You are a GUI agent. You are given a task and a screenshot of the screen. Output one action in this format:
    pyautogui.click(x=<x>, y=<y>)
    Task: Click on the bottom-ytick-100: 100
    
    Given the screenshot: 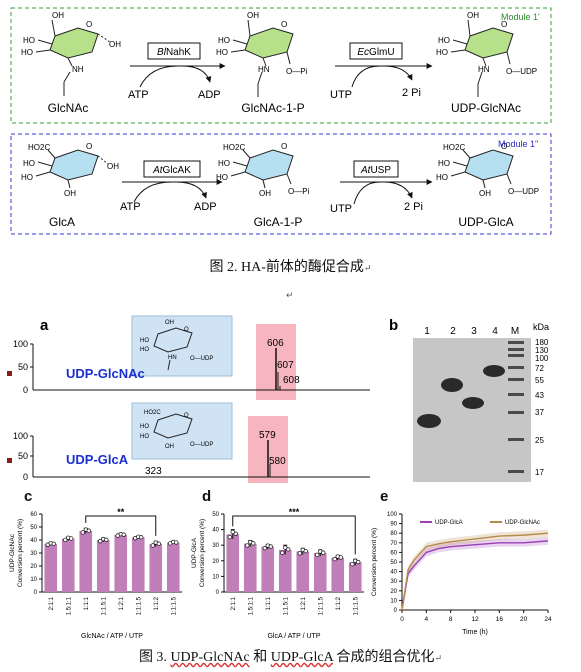 What is the action you would take?
    pyautogui.click(x=20, y=436)
    